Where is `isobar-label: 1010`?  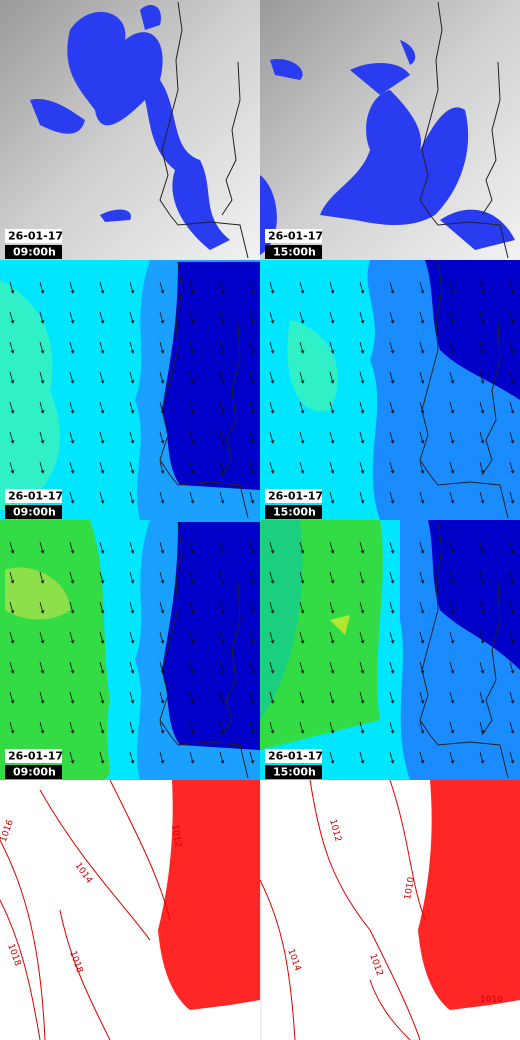
isobar-label: 1010 is located at coordinates (491, 1000).